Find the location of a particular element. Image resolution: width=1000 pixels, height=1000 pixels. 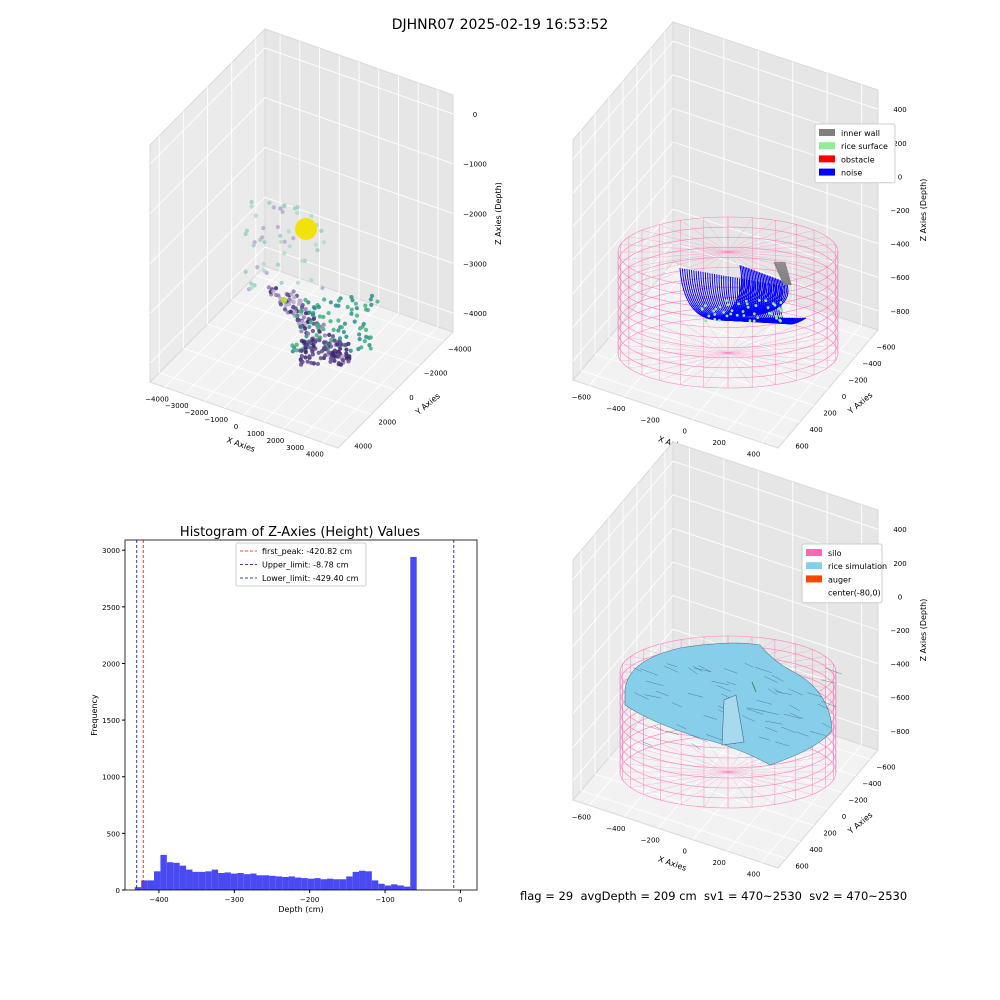

sim-x-axis-label: X Axies is located at coordinates (672, 863).